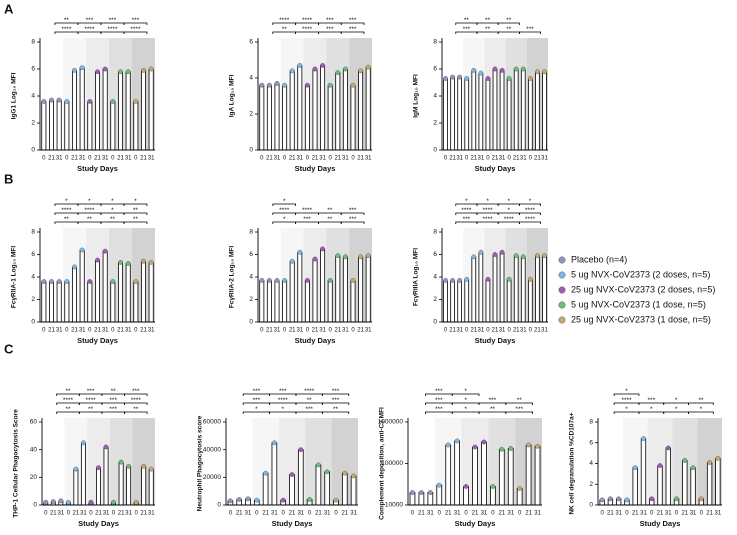 The height and width of the screenshot is (535, 737). Describe the element at coordinates (435, 299) in the screenshot. I see `y-tick-label: 2` at that location.